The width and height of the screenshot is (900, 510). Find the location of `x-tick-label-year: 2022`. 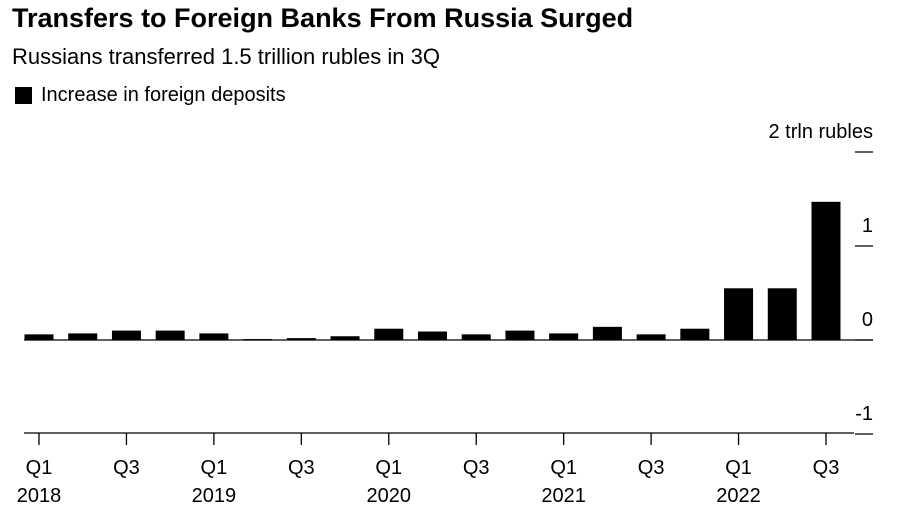

x-tick-label-year: 2022 is located at coordinates (738, 496).